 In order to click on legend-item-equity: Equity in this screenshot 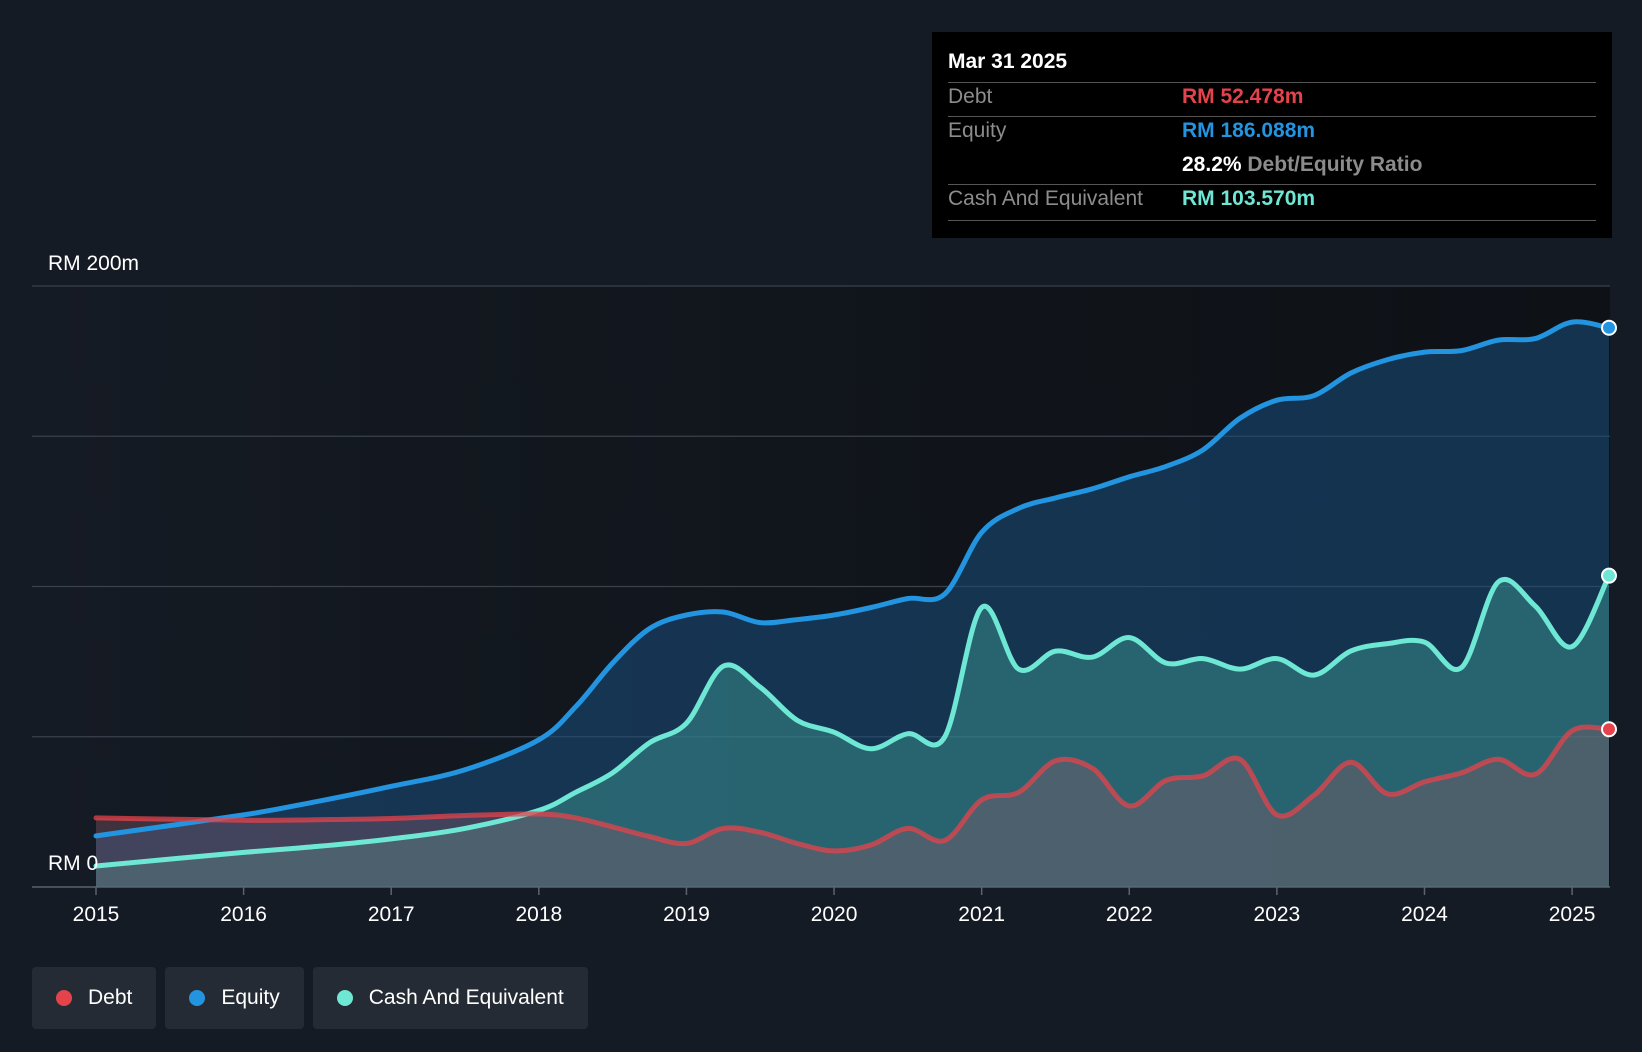, I will do `click(234, 998)`.